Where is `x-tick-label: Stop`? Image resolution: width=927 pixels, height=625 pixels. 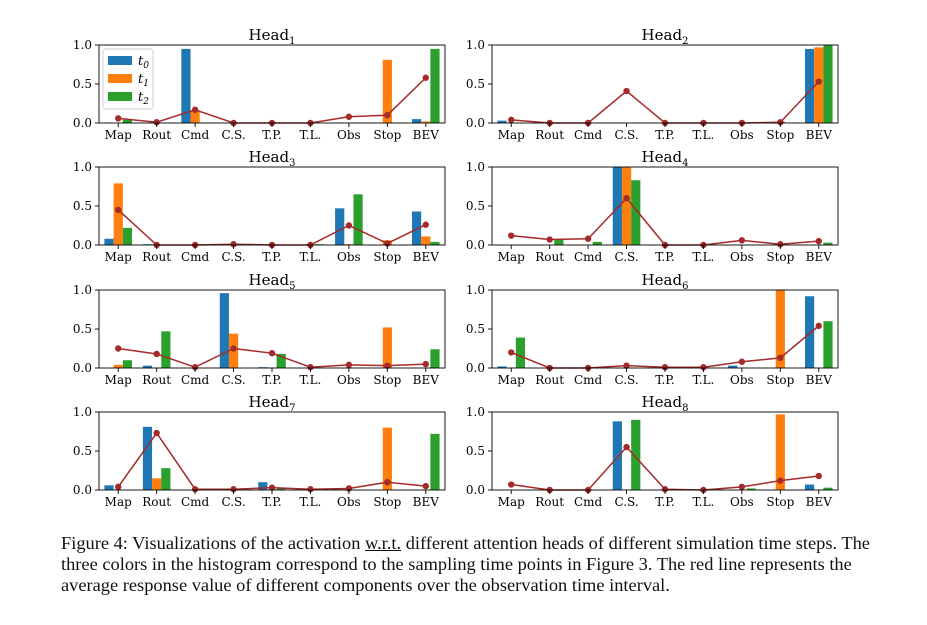 x-tick-label: Stop is located at coordinates (780, 380).